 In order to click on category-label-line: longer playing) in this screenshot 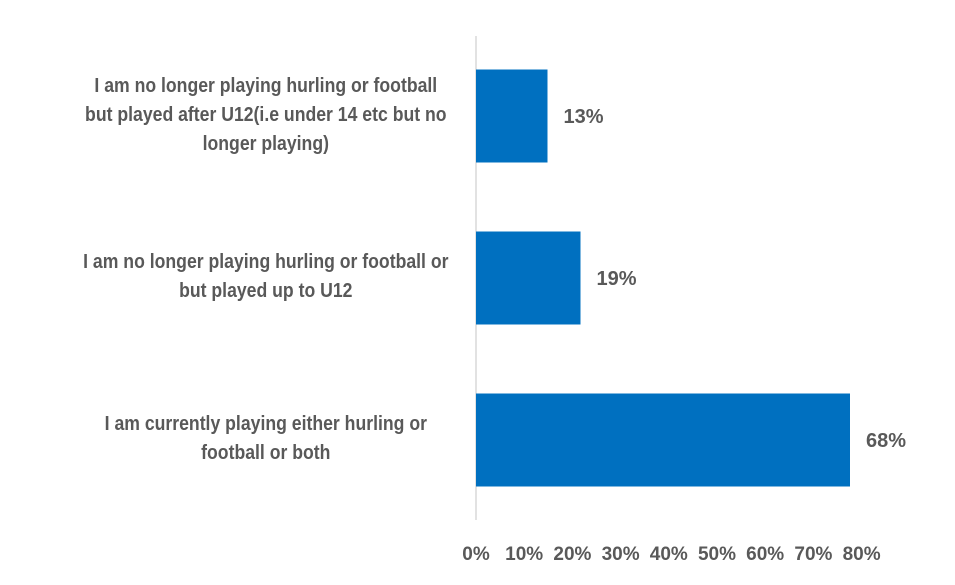, I will do `click(265, 143)`.